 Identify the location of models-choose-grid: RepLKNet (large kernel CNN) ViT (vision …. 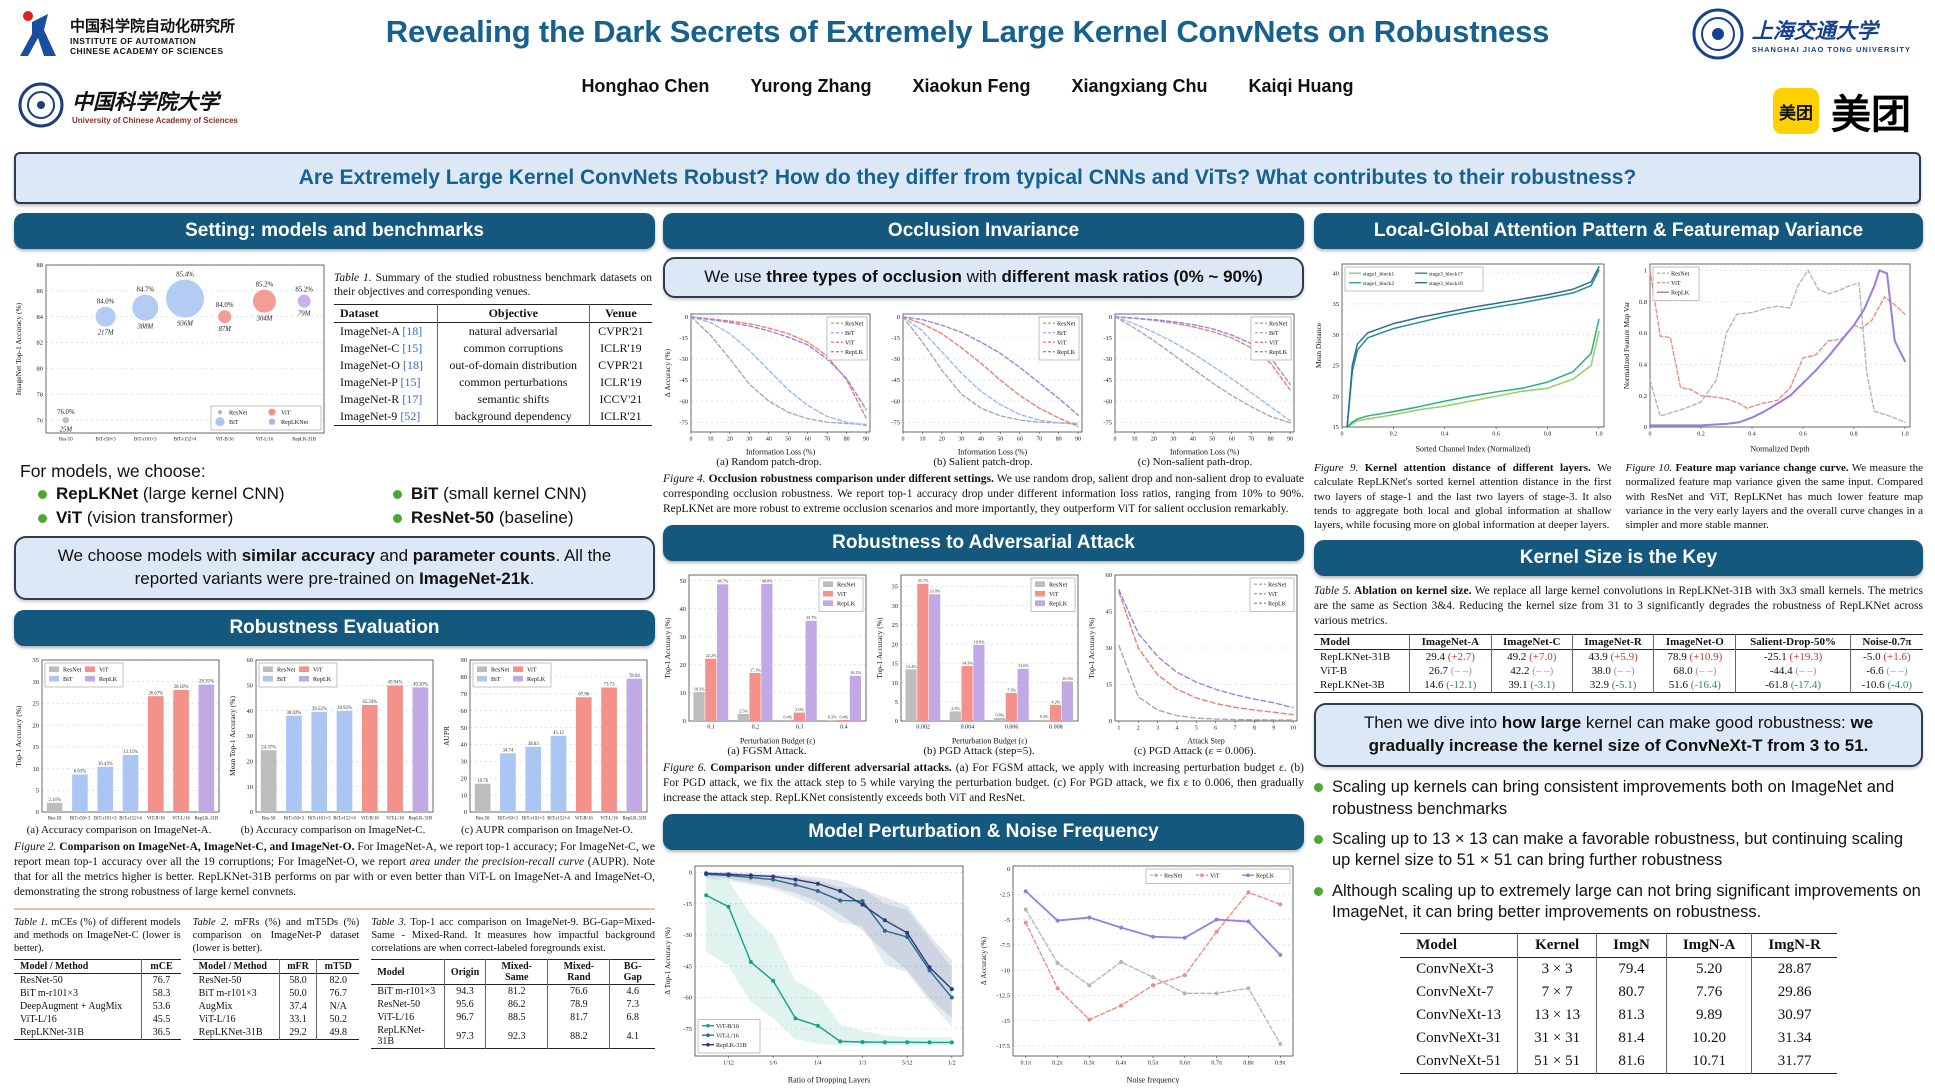
(346, 506).